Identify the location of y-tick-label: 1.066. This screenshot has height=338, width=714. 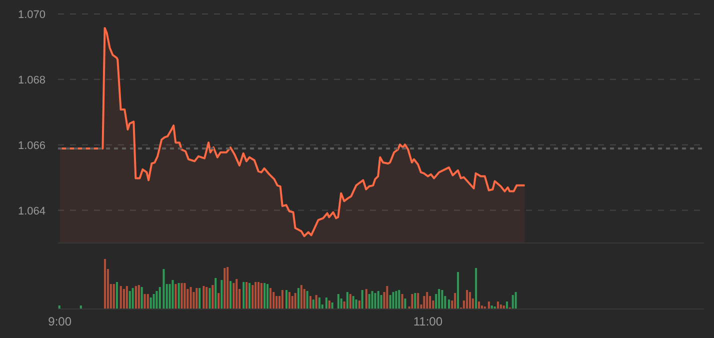
(32, 146).